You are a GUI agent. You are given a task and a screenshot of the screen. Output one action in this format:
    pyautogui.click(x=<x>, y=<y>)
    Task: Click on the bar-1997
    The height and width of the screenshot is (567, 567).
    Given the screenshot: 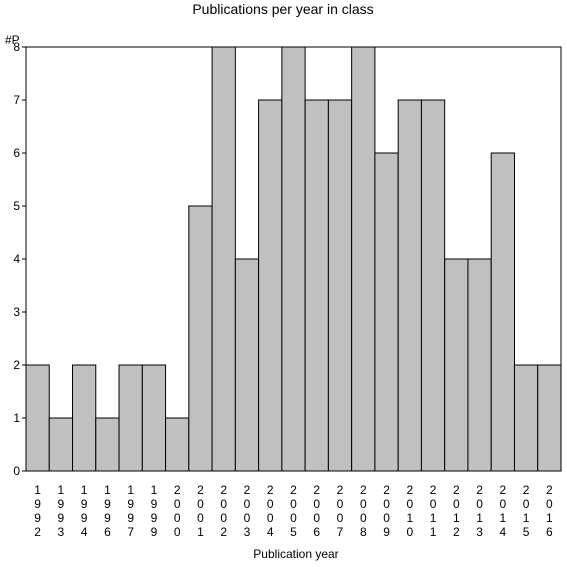 What is the action you would take?
    pyautogui.click(x=130, y=418)
    